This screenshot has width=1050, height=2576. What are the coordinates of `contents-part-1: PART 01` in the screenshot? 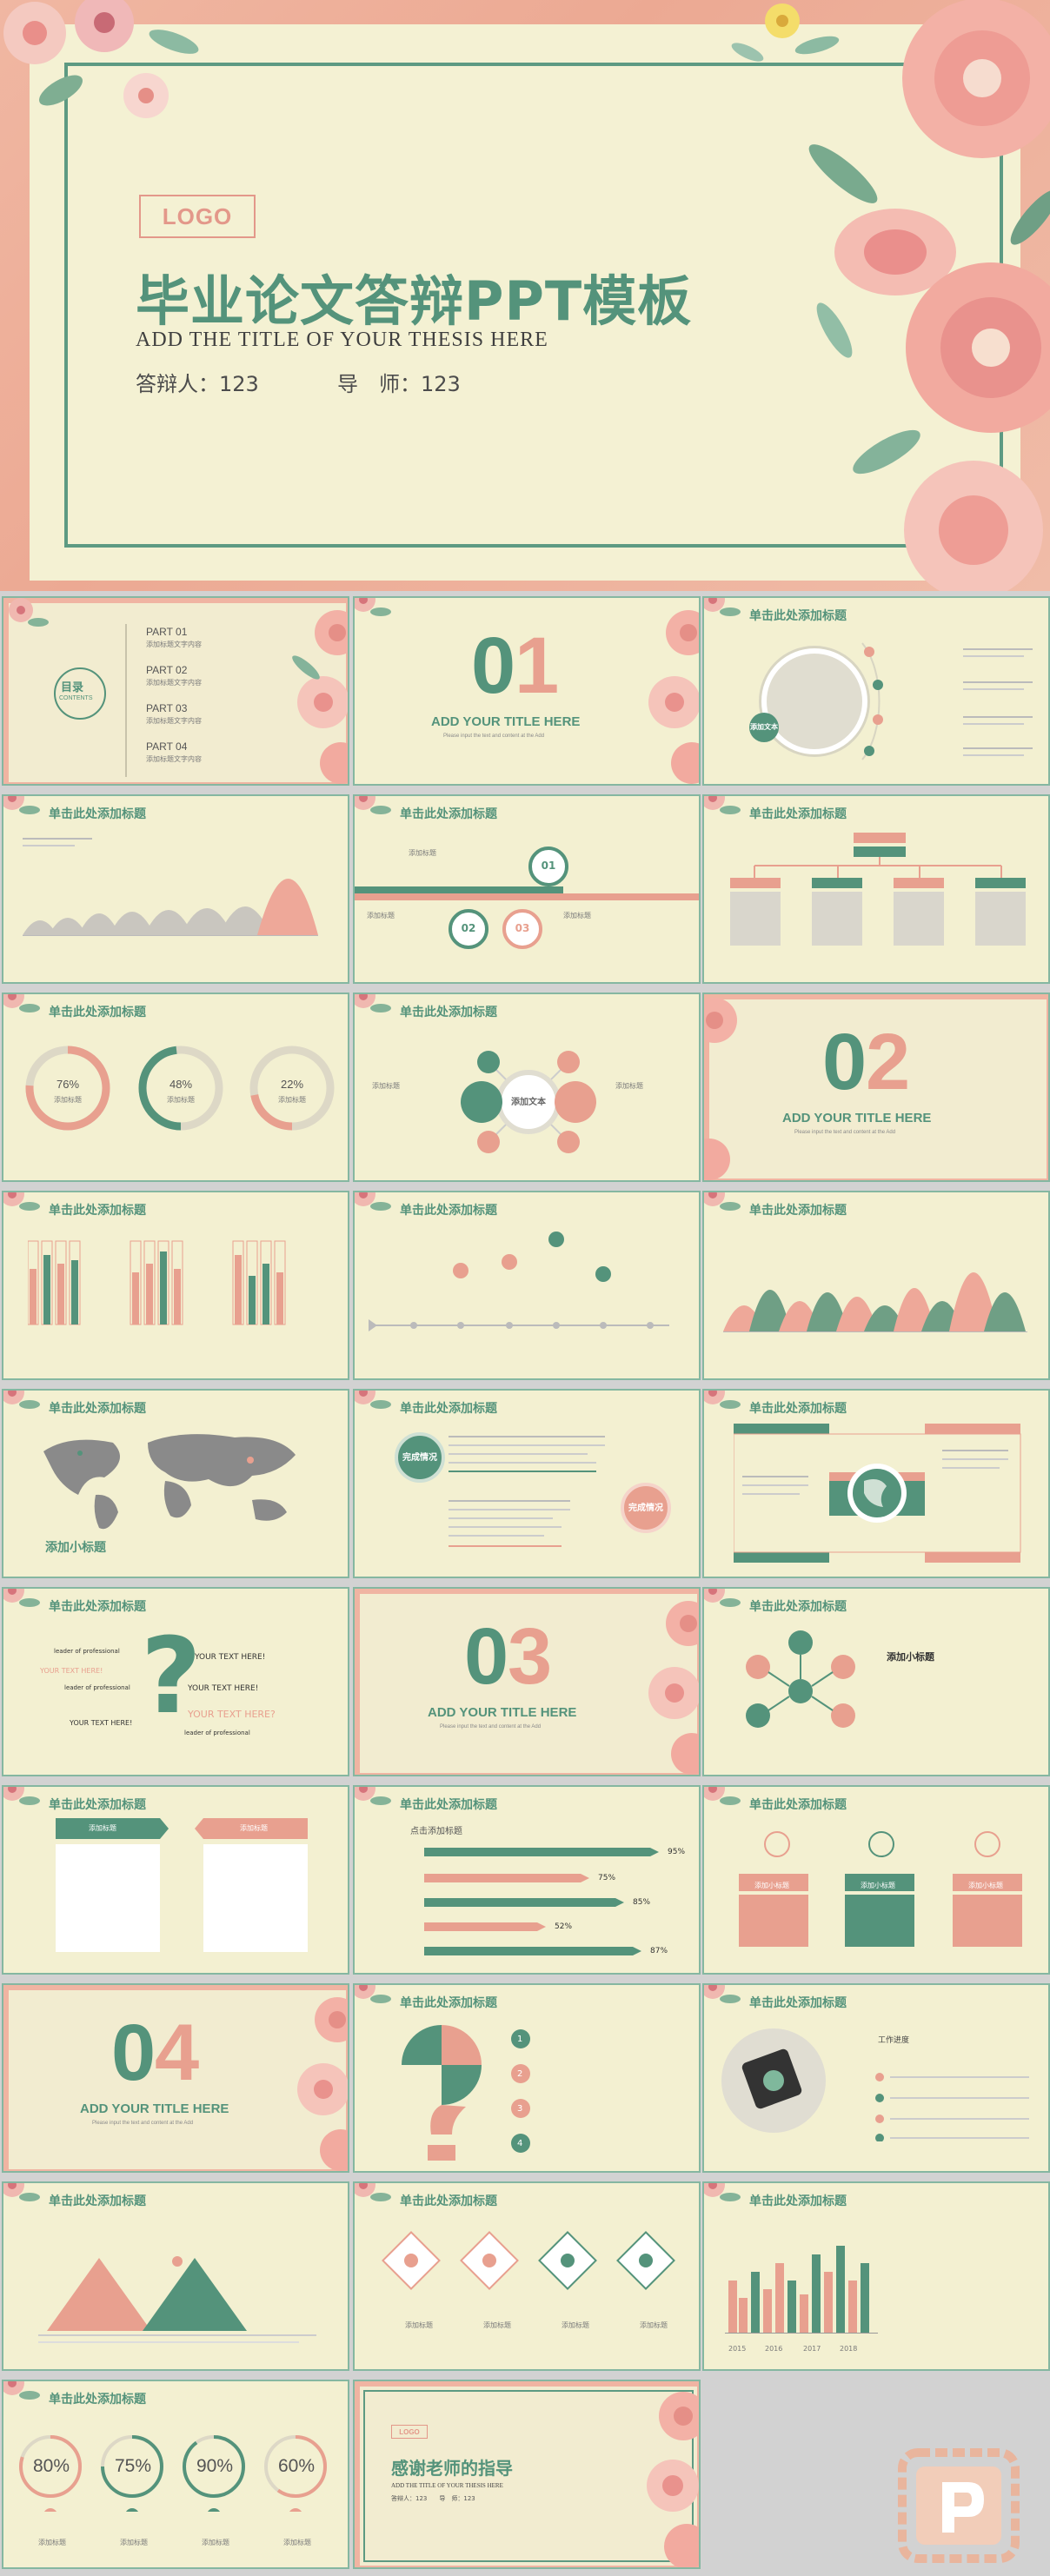 It's located at (167, 632).